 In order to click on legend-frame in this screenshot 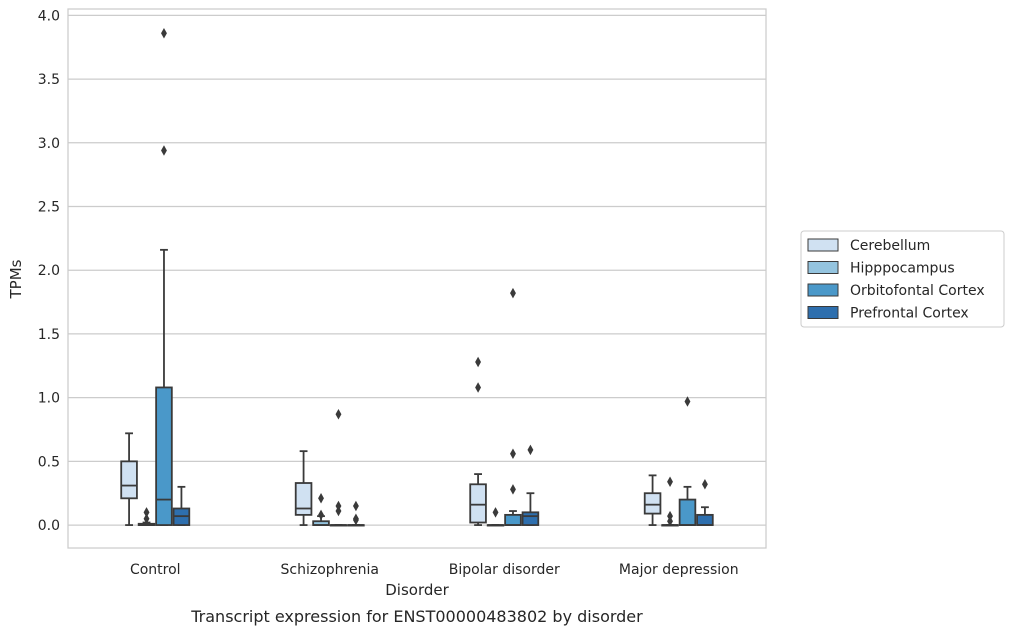, I will do `click(902, 279)`.